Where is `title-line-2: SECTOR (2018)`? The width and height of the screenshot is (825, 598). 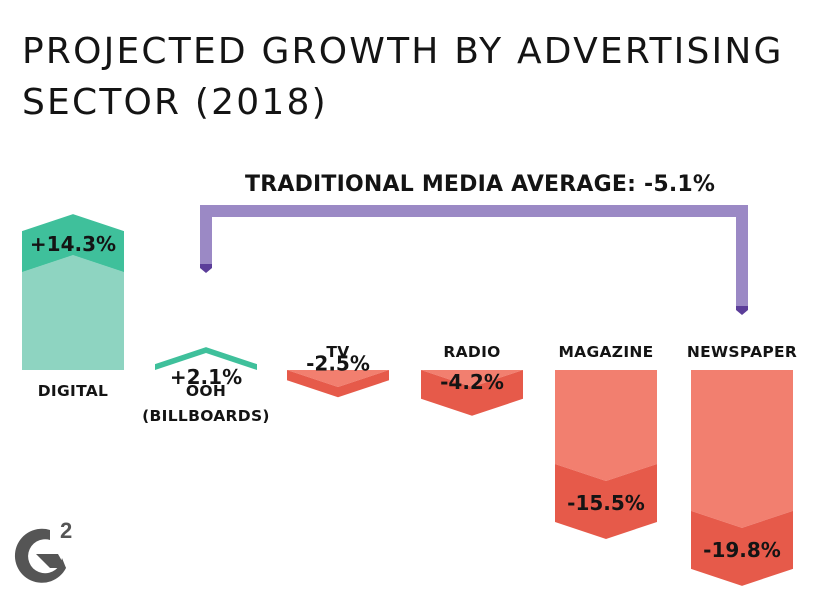 title-line-2: SECTOR (2018) is located at coordinates (175, 102).